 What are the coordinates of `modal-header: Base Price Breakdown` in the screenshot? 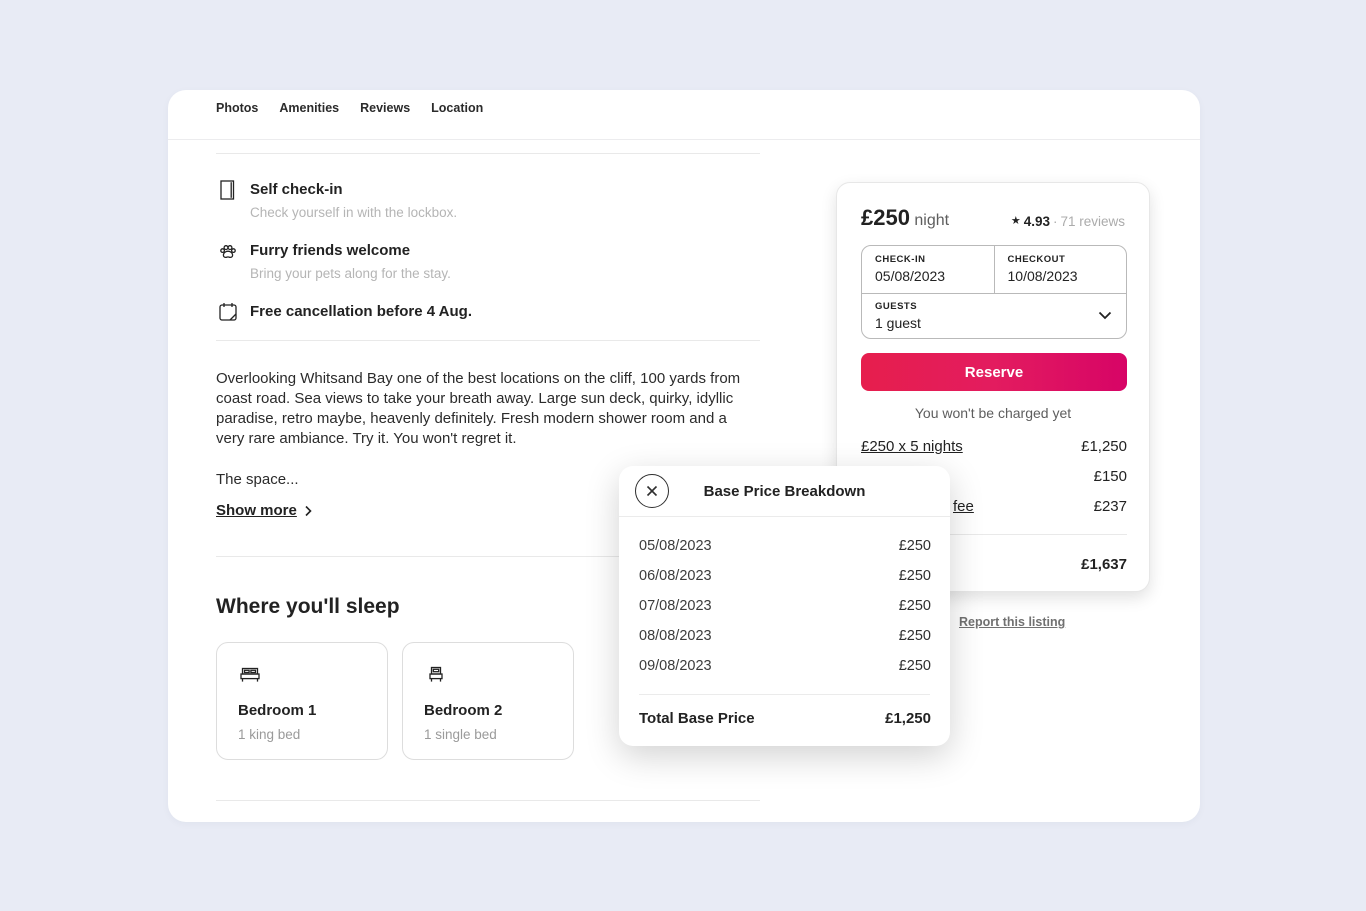 It's located at (784, 491).